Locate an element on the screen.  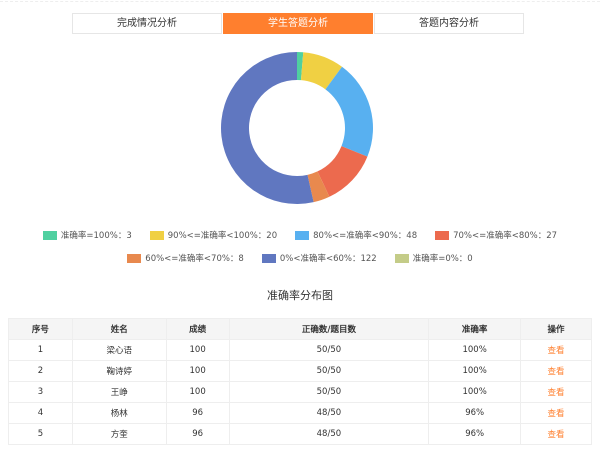
table-row: 2 鞠诗婷 100 50/50 100% 查看 is located at coordinates (300, 371).